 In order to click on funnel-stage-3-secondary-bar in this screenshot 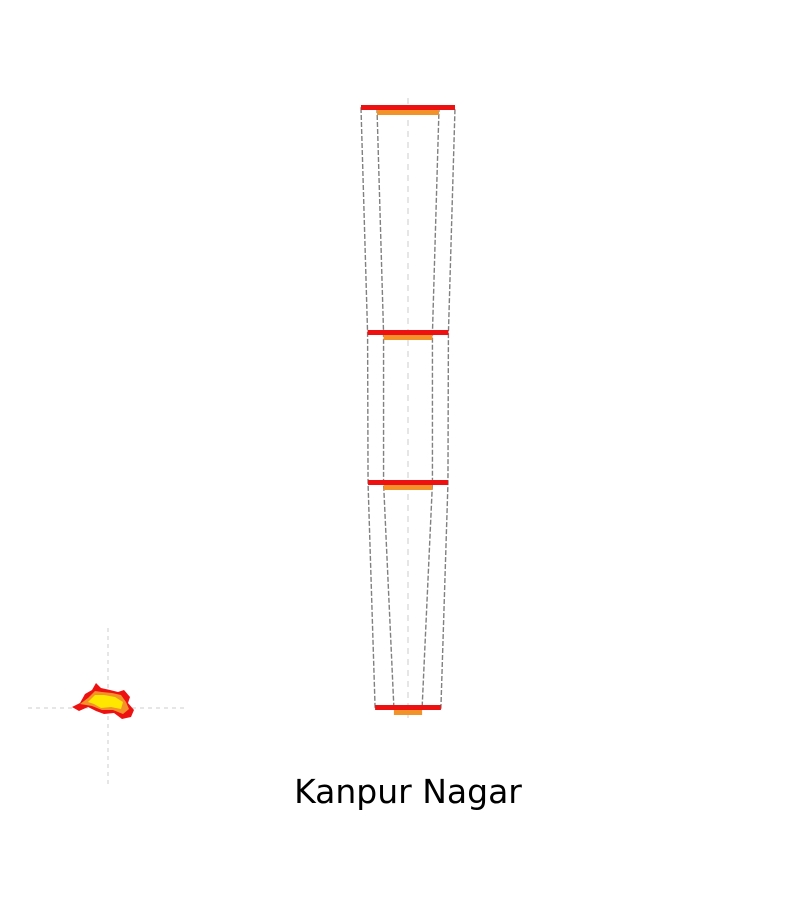, I will do `click(408, 487)`.